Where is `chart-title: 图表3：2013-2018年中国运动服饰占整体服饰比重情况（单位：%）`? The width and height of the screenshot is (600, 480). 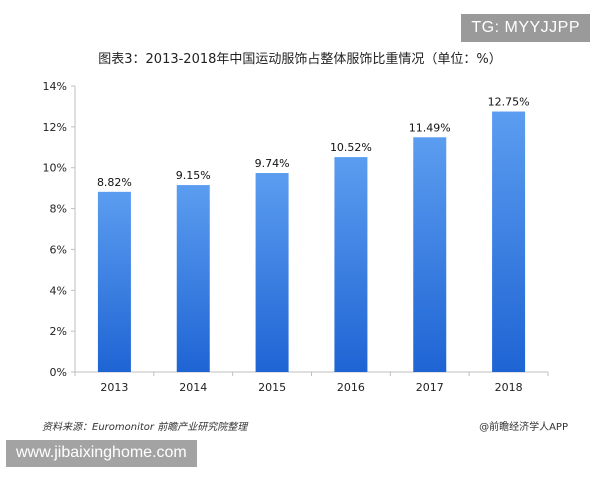
chart-title: 图表3：2013-2018年中国运动服饰占整体服饰比重情况（单位：%） is located at coordinates (300, 59).